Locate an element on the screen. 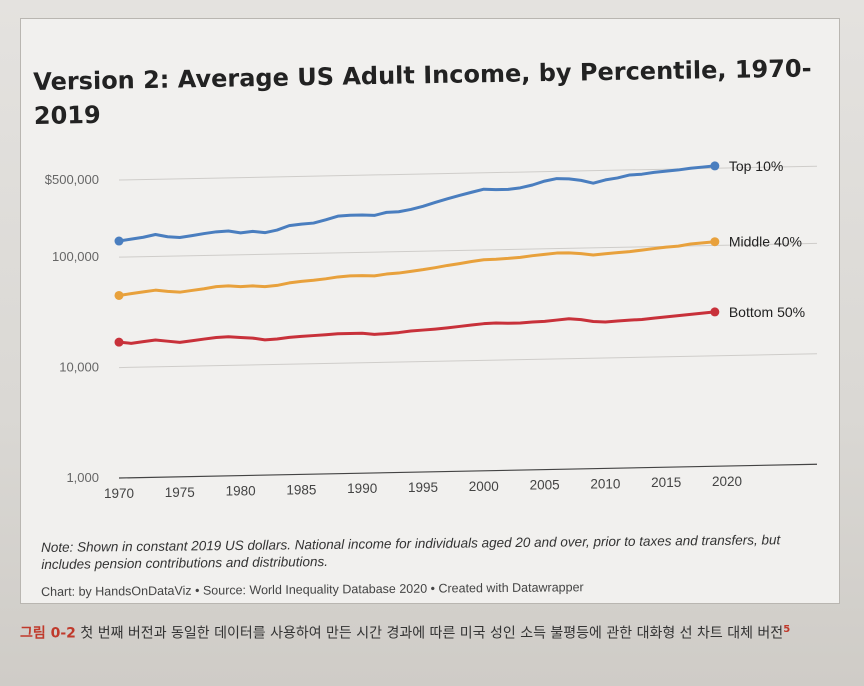  x-tick-label: 1990 is located at coordinates (362, 488).